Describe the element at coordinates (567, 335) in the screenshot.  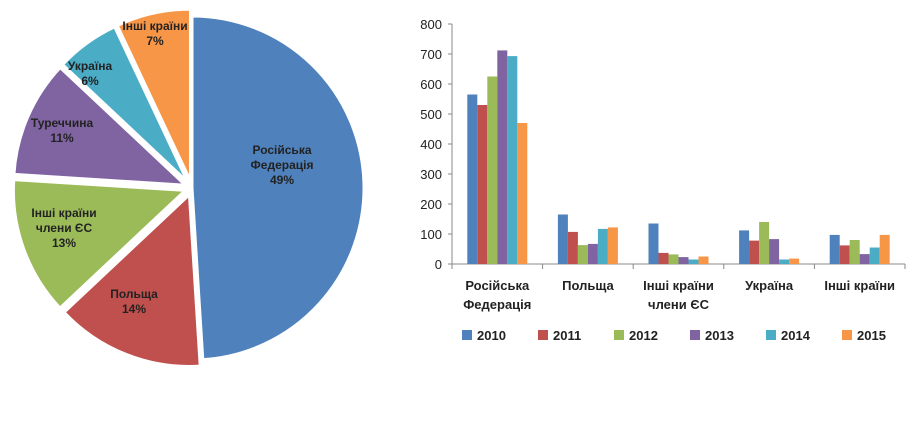
I see `legend-label: 2011` at that location.